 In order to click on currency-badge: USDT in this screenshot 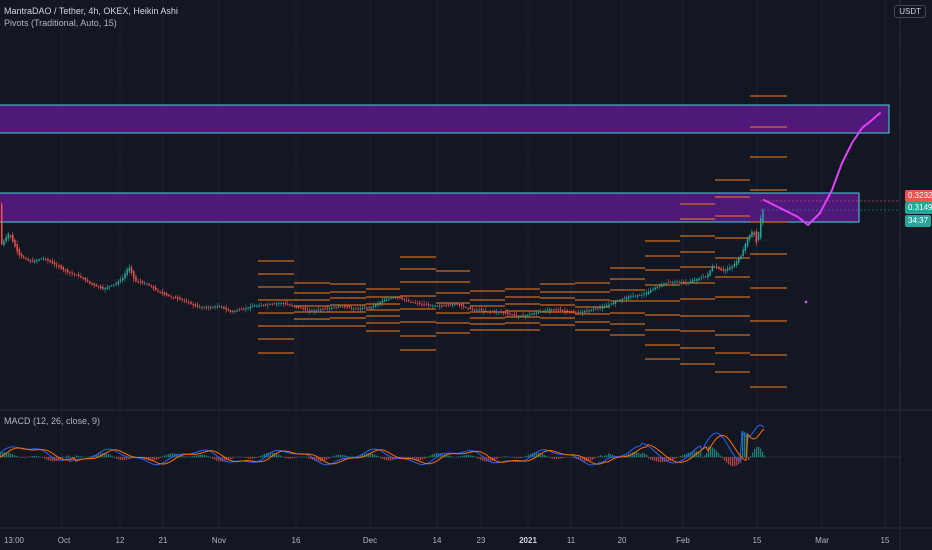, I will do `click(910, 11)`.